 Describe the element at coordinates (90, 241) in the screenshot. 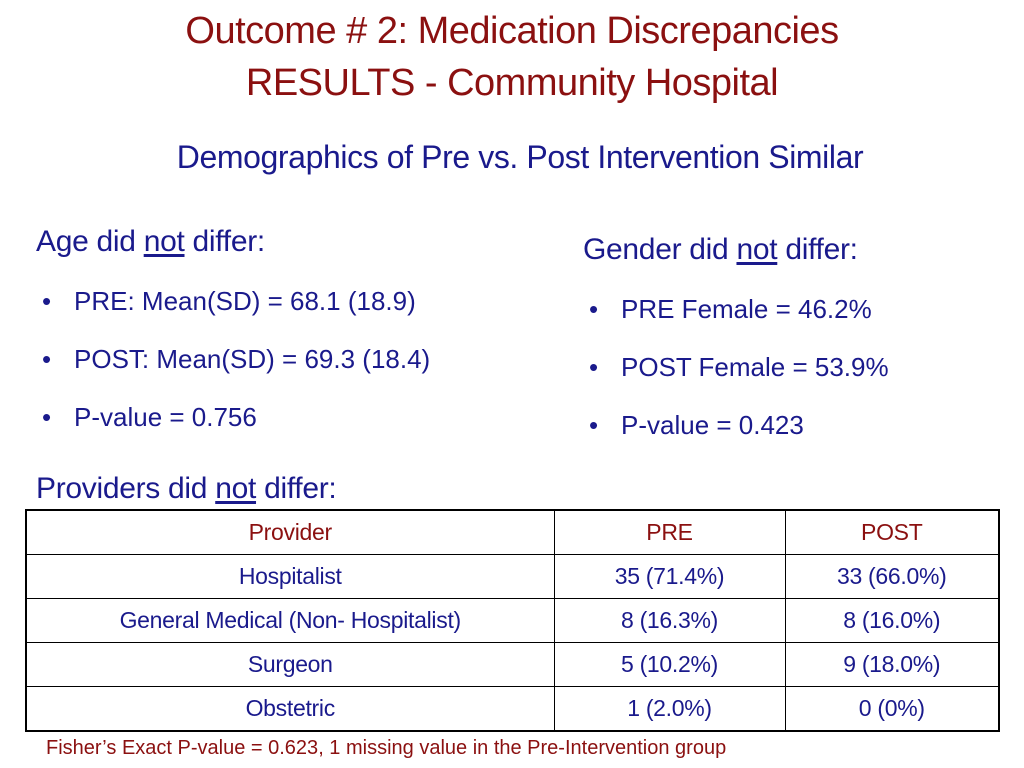

I see `age-heading-pre: Age did` at that location.